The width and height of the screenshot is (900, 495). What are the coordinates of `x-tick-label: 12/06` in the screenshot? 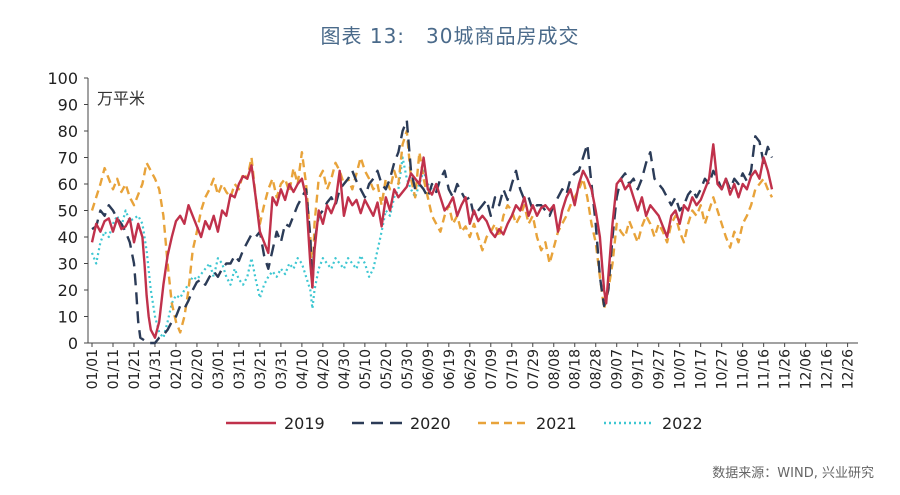 It's located at (807, 369).